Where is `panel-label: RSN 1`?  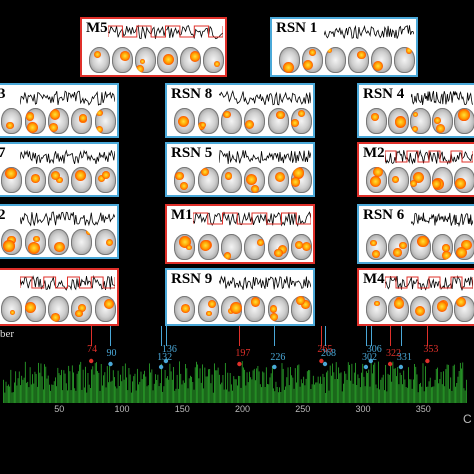
panel-label: RSN 1 is located at coordinates (297, 28).